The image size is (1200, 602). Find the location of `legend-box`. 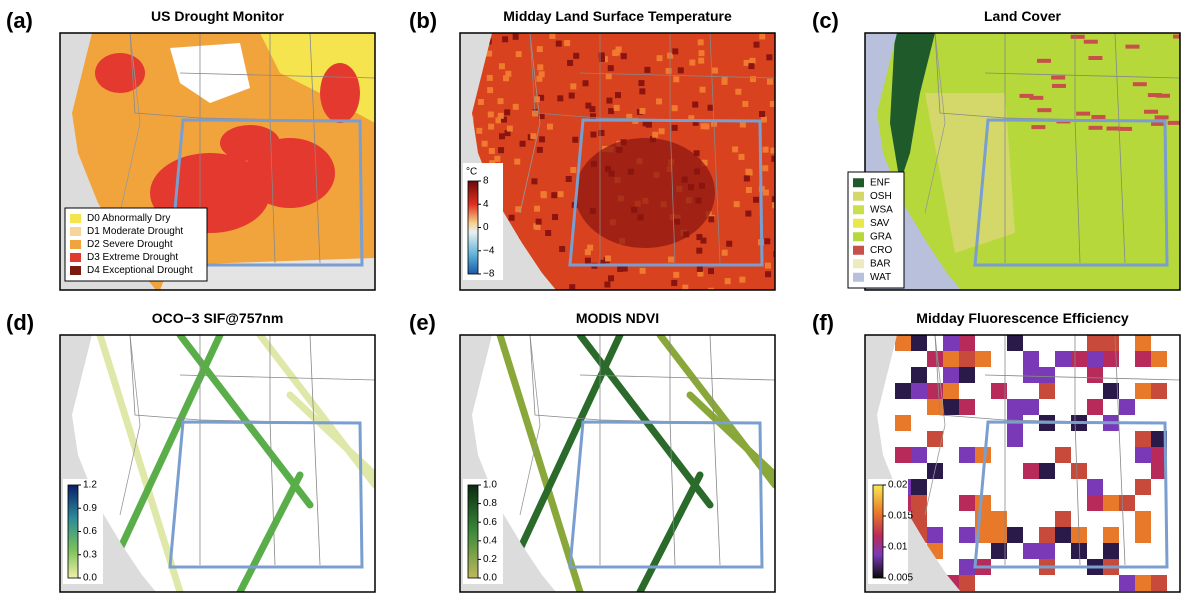

legend-box is located at coordinates (876, 230).